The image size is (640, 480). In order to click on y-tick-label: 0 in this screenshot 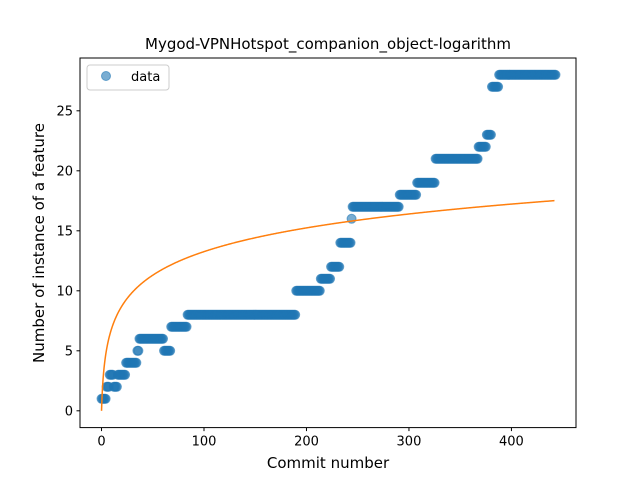, I will do `click(69, 411)`.